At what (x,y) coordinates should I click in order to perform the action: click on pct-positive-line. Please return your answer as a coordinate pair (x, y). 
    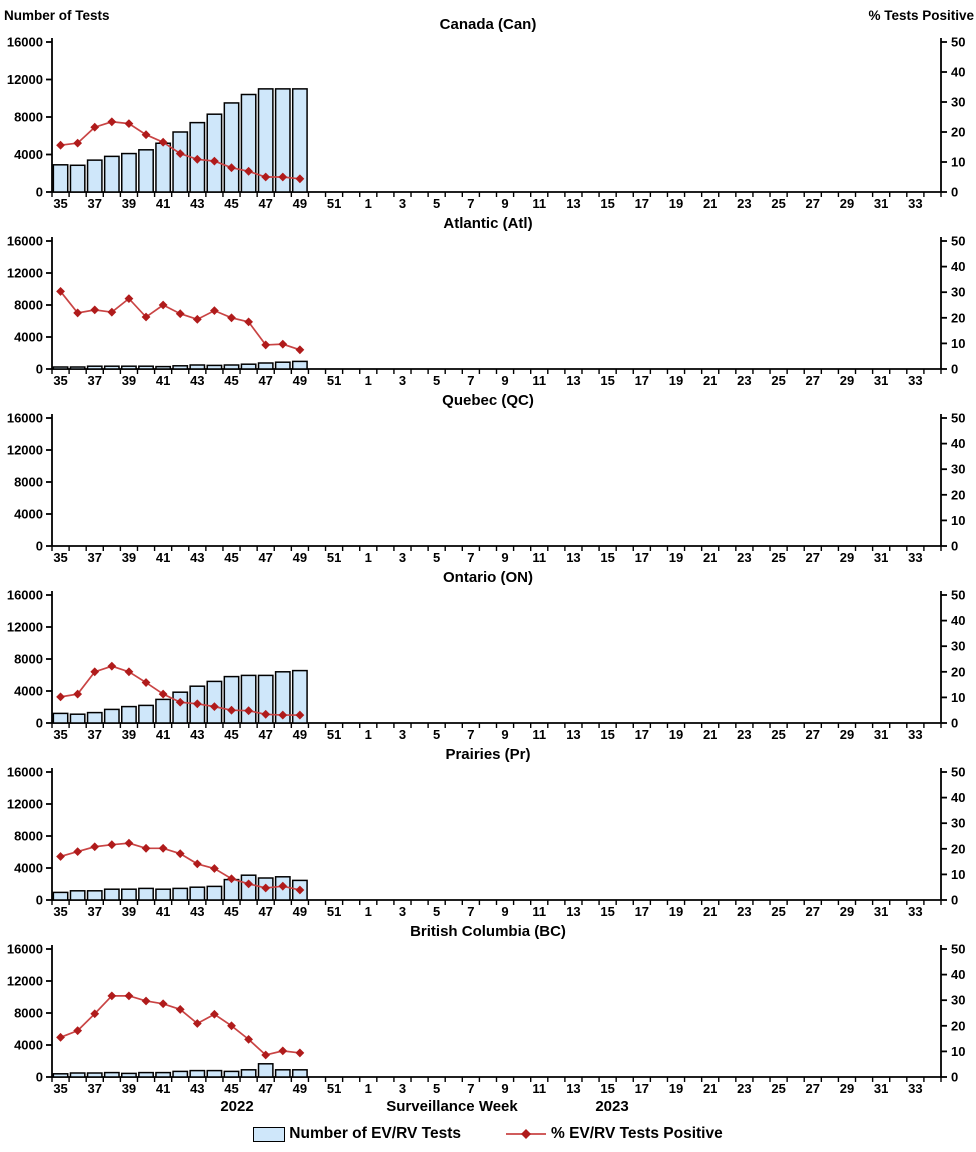
    Looking at the image, I should click on (180, 1025).